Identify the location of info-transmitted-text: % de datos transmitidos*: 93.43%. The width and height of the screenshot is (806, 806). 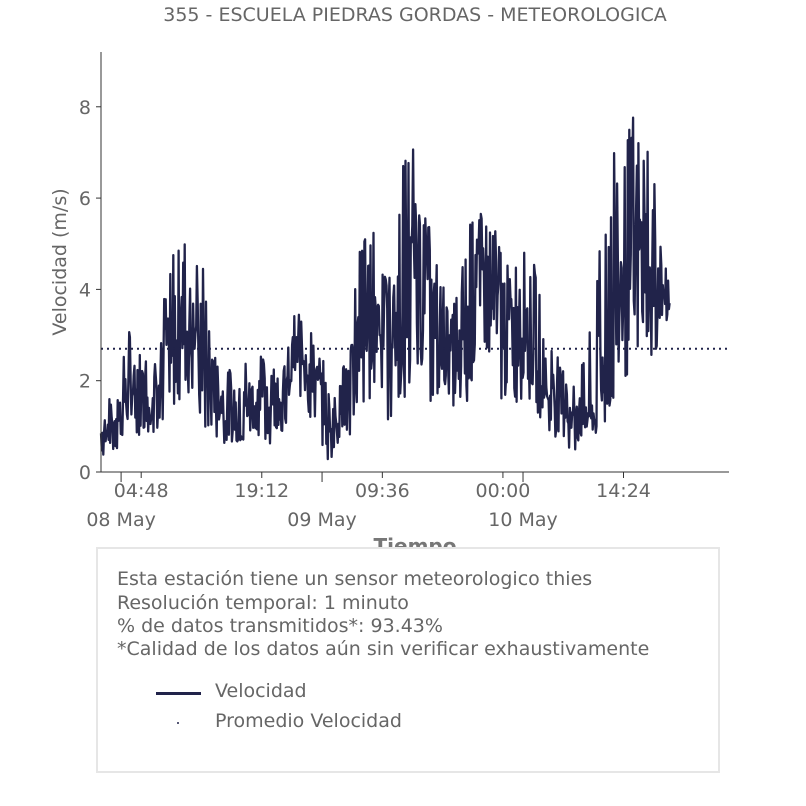
(280, 626).